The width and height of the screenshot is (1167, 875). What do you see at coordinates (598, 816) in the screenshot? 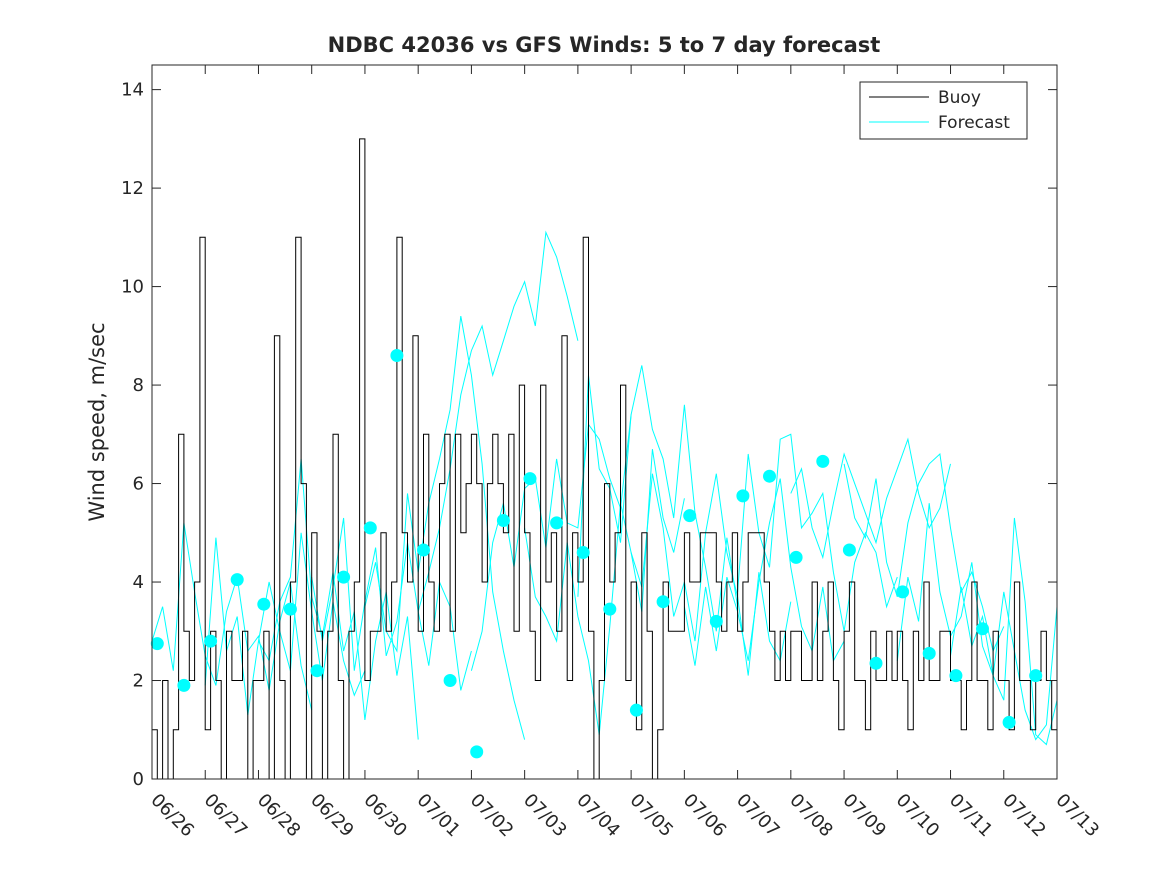
I see `x-tick-label: 07/04` at bounding box center [598, 816].